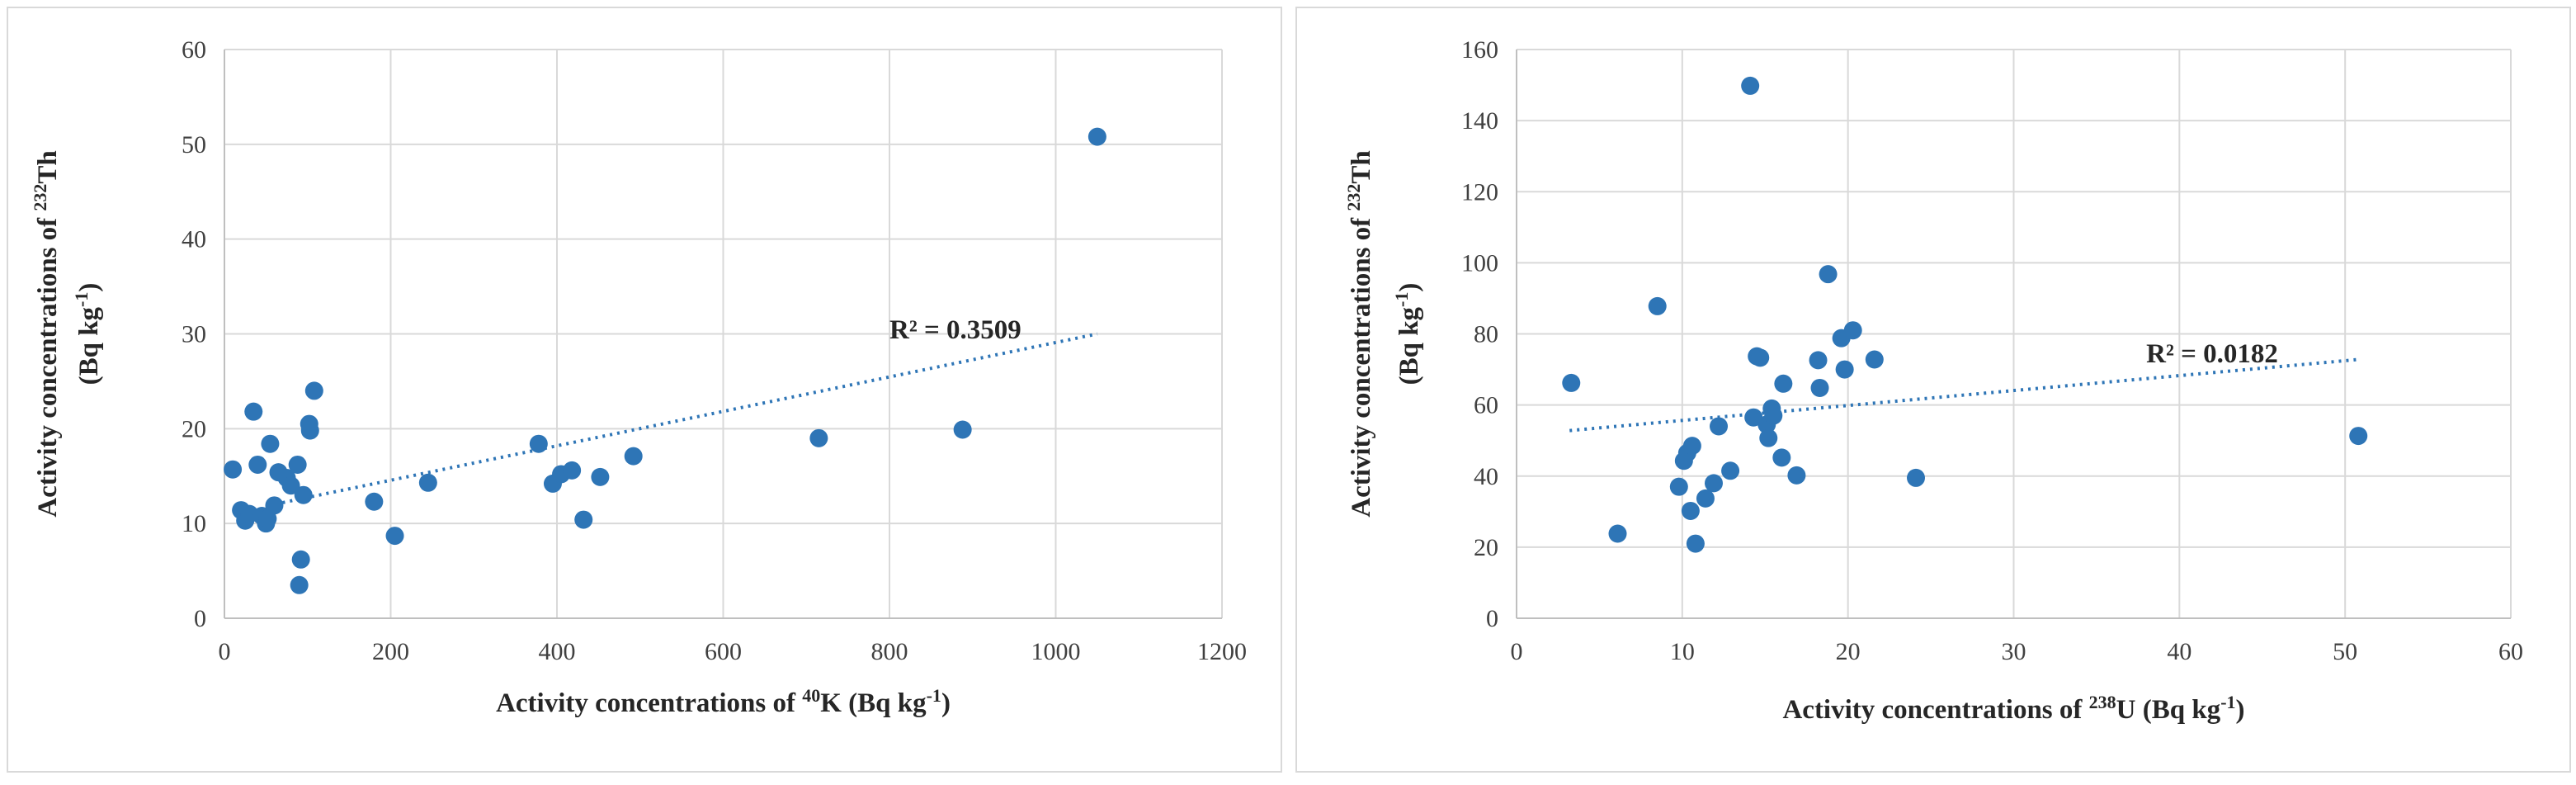 This screenshot has width=2576, height=785. I want to click on x-tick-label: 1000, so click(1056, 651).